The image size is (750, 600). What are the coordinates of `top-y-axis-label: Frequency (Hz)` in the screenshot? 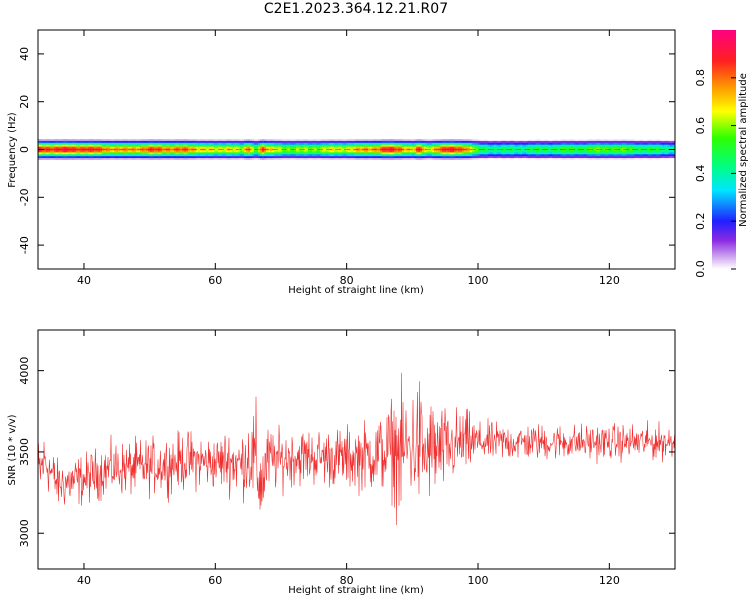 It's located at (12, 150).